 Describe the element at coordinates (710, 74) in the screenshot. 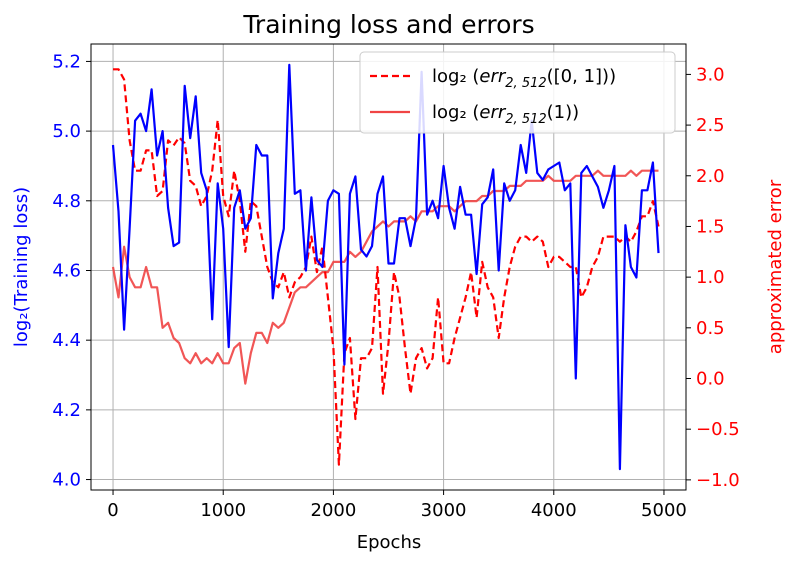

I see `y-right-tick-label: 3.0` at that location.